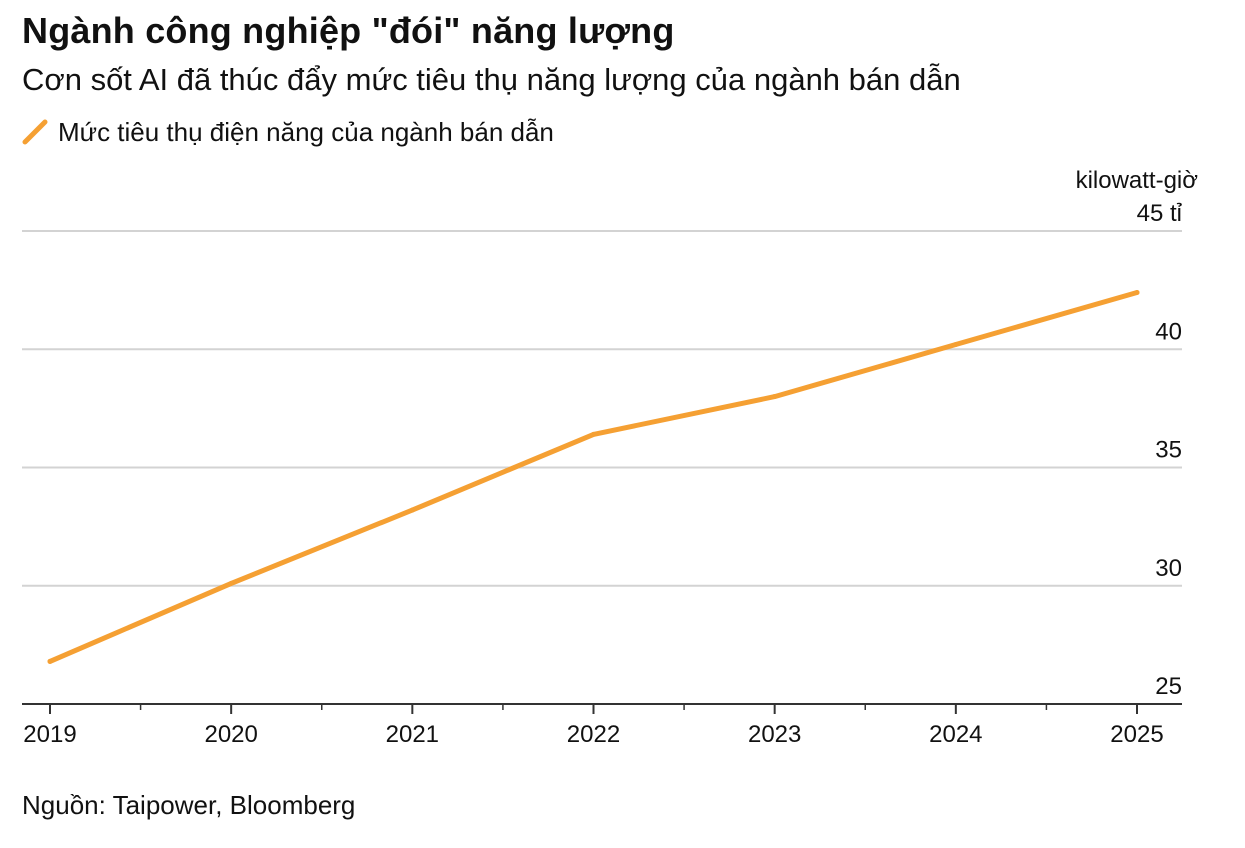  Describe the element at coordinates (306, 131) in the screenshot. I see `legend-label: Mức tiêu thụ điện năng của ngành bán dẫn` at that location.